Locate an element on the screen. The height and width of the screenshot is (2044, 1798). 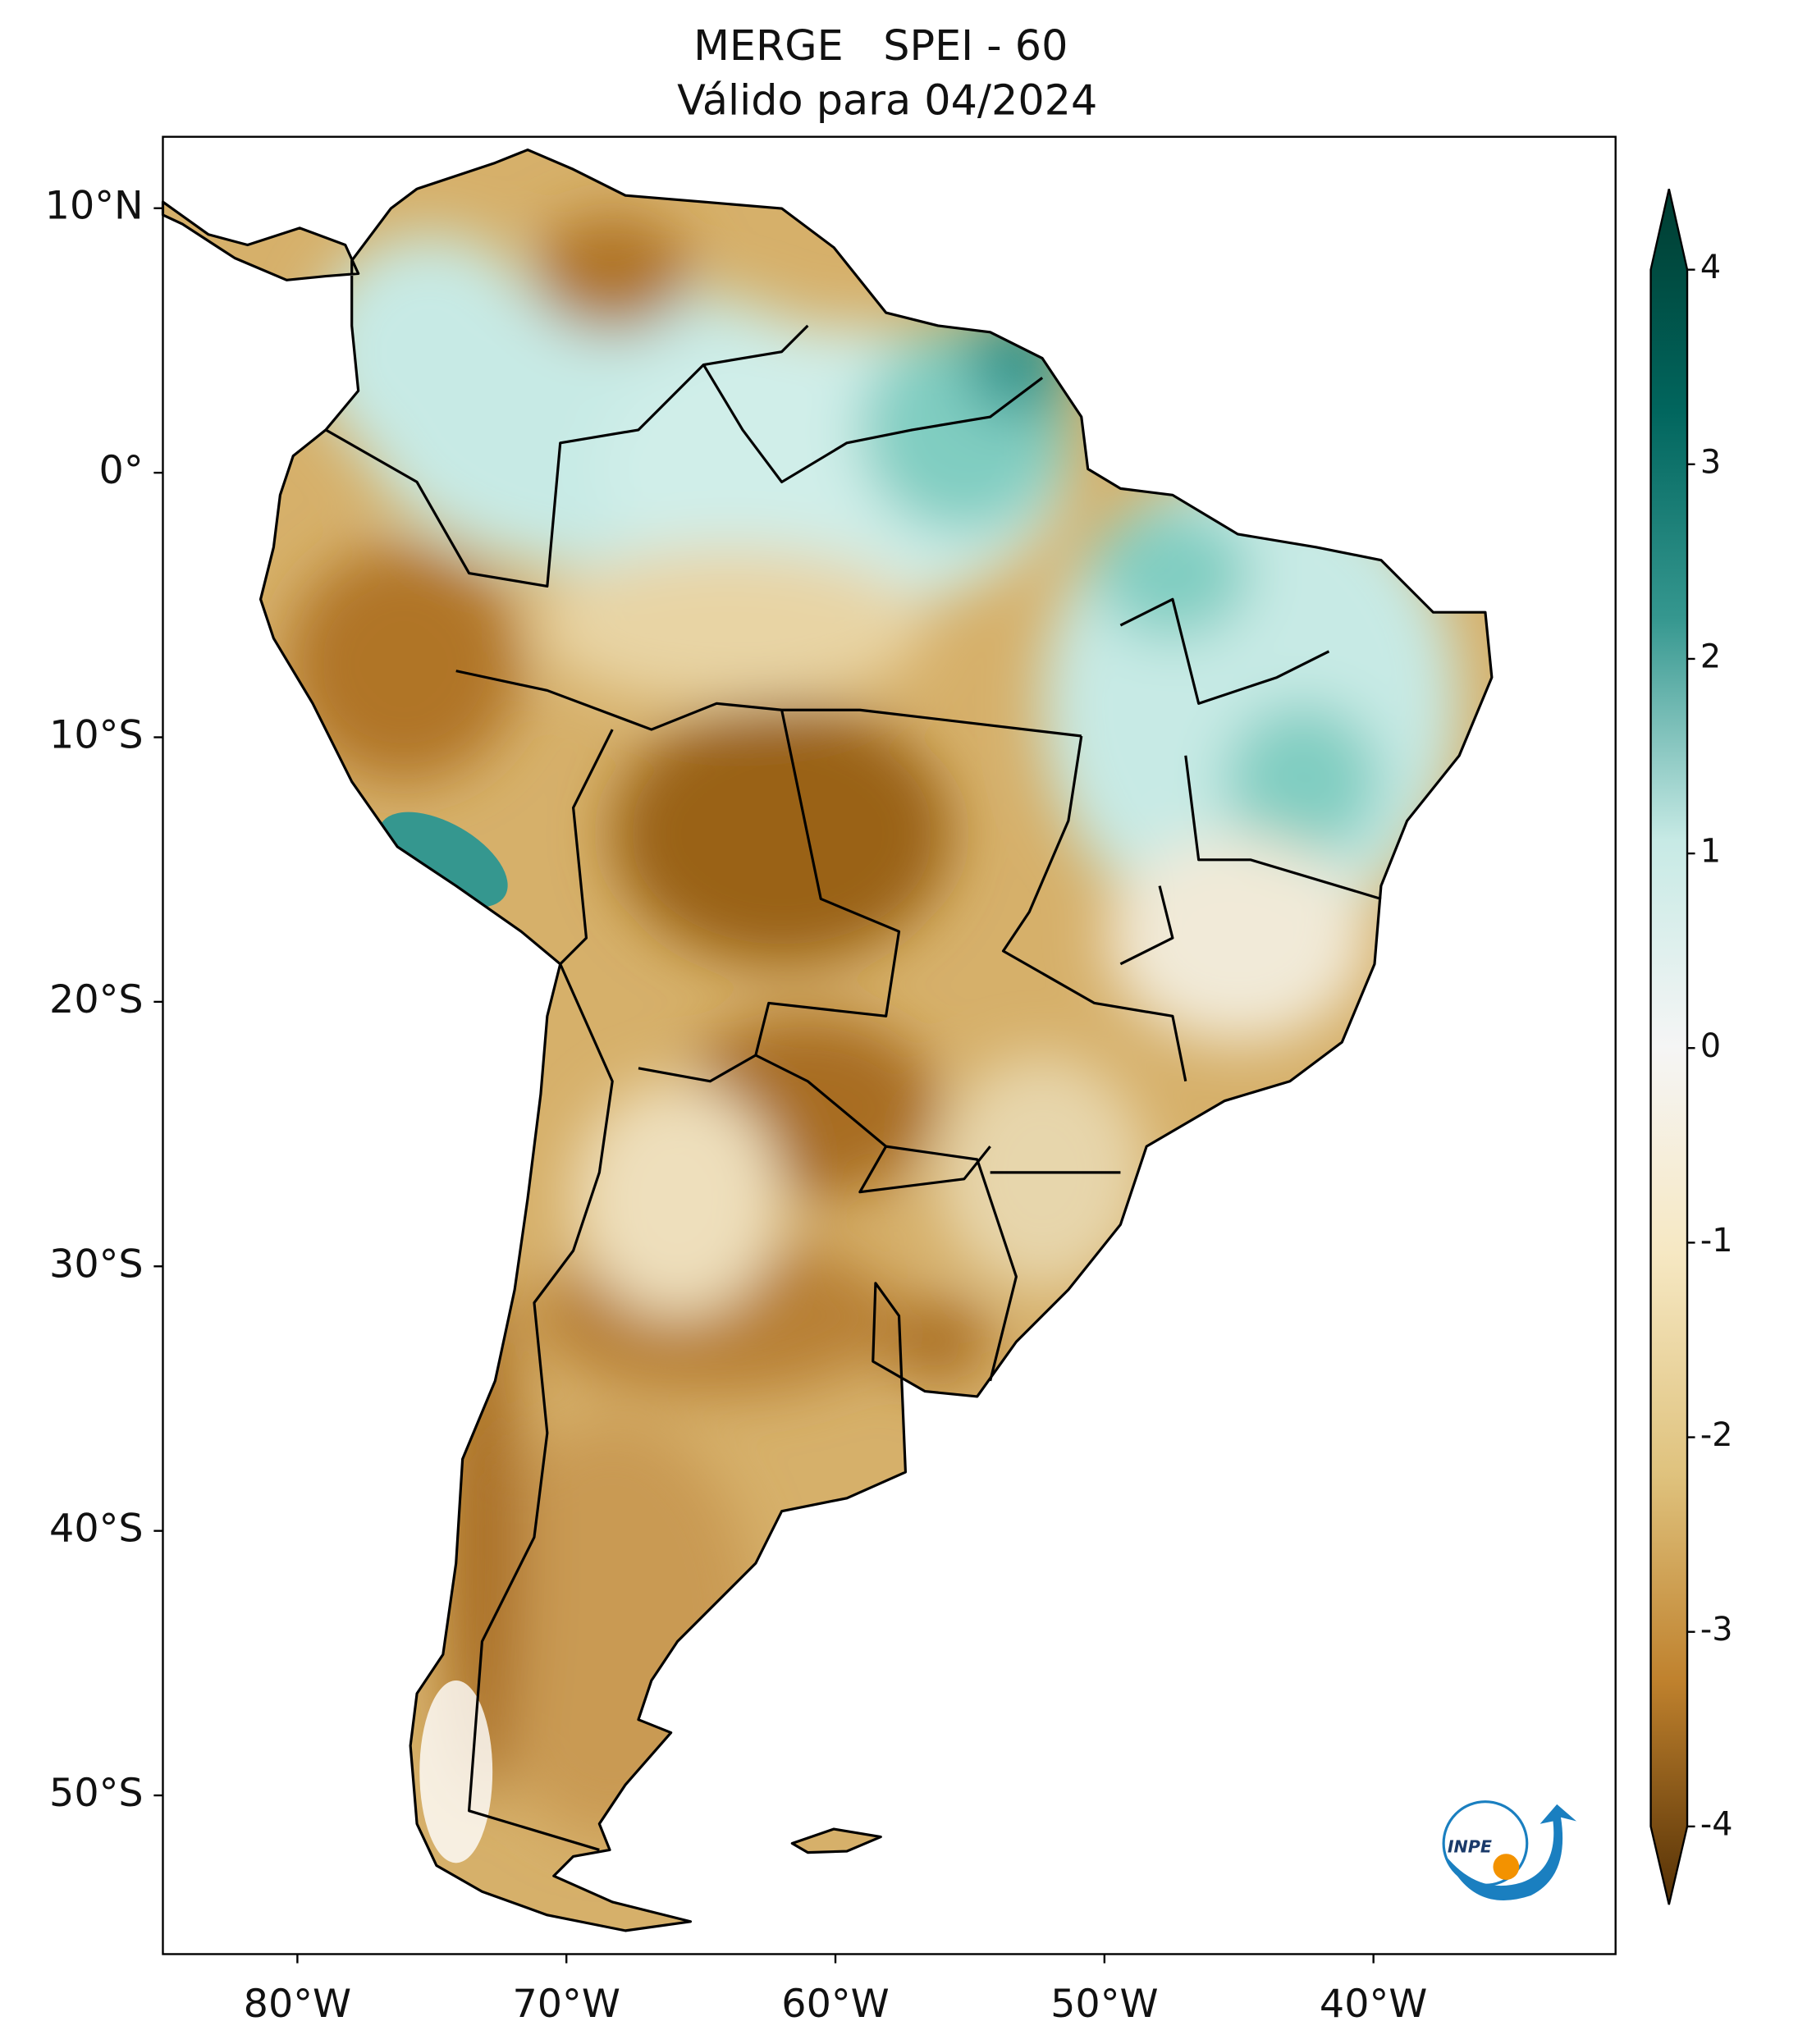
colorbar-tick-label: 0 is located at coordinates (1710, 1046).